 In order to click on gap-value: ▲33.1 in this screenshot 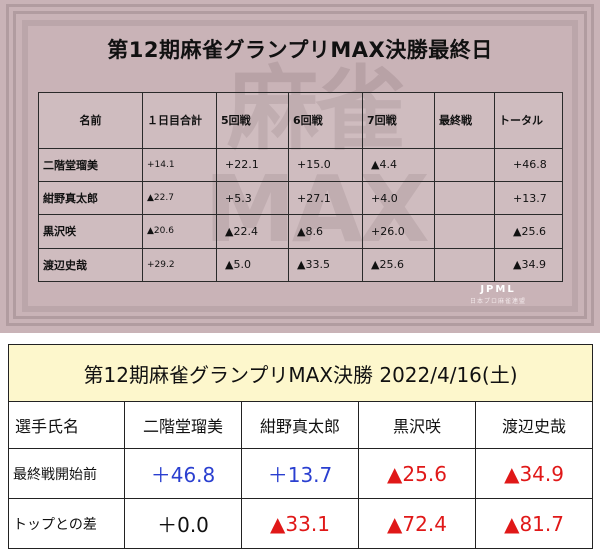, I will do `click(300, 523)`.